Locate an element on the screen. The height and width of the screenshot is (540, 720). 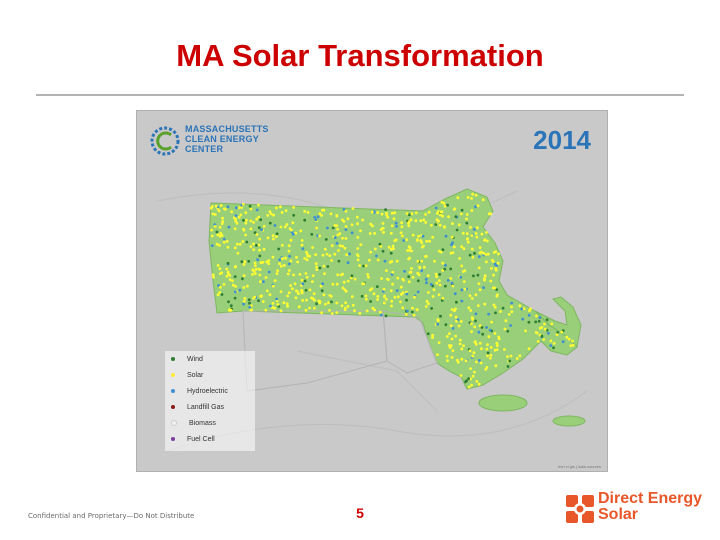
mcec-logo-icon is located at coordinates (165, 141).